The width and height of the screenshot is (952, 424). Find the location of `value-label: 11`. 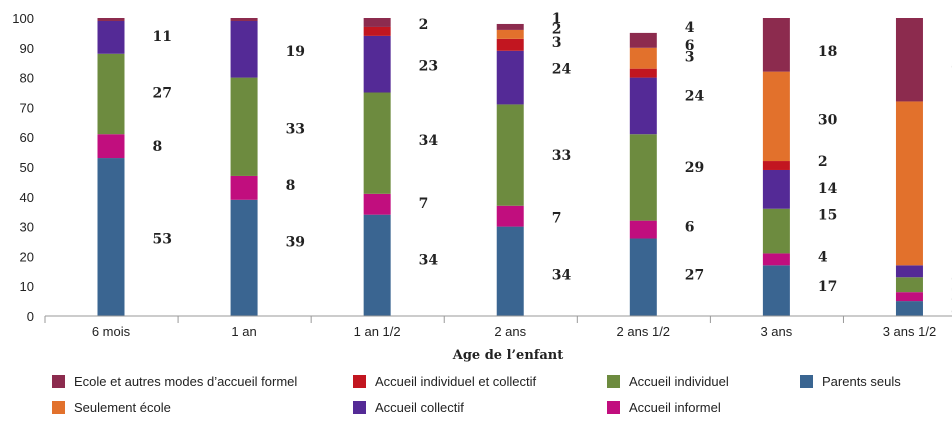

value-label: 11 is located at coordinates (162, 37).